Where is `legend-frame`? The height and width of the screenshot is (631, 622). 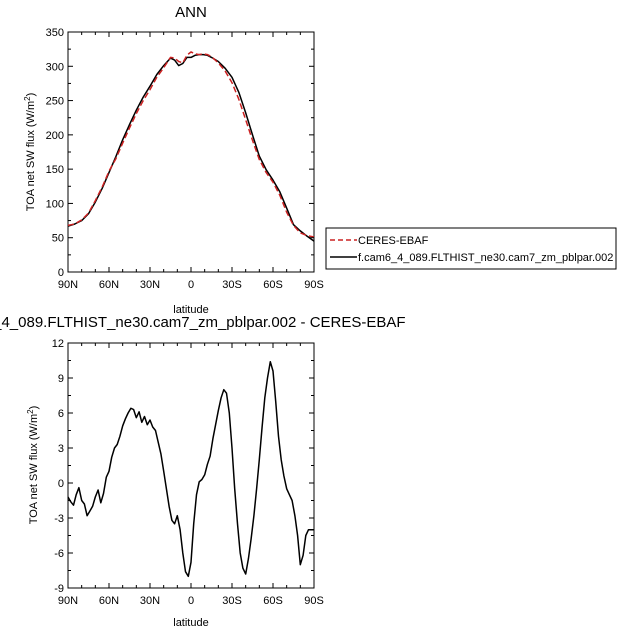 legend-frame is located at coordinates (471, 248).